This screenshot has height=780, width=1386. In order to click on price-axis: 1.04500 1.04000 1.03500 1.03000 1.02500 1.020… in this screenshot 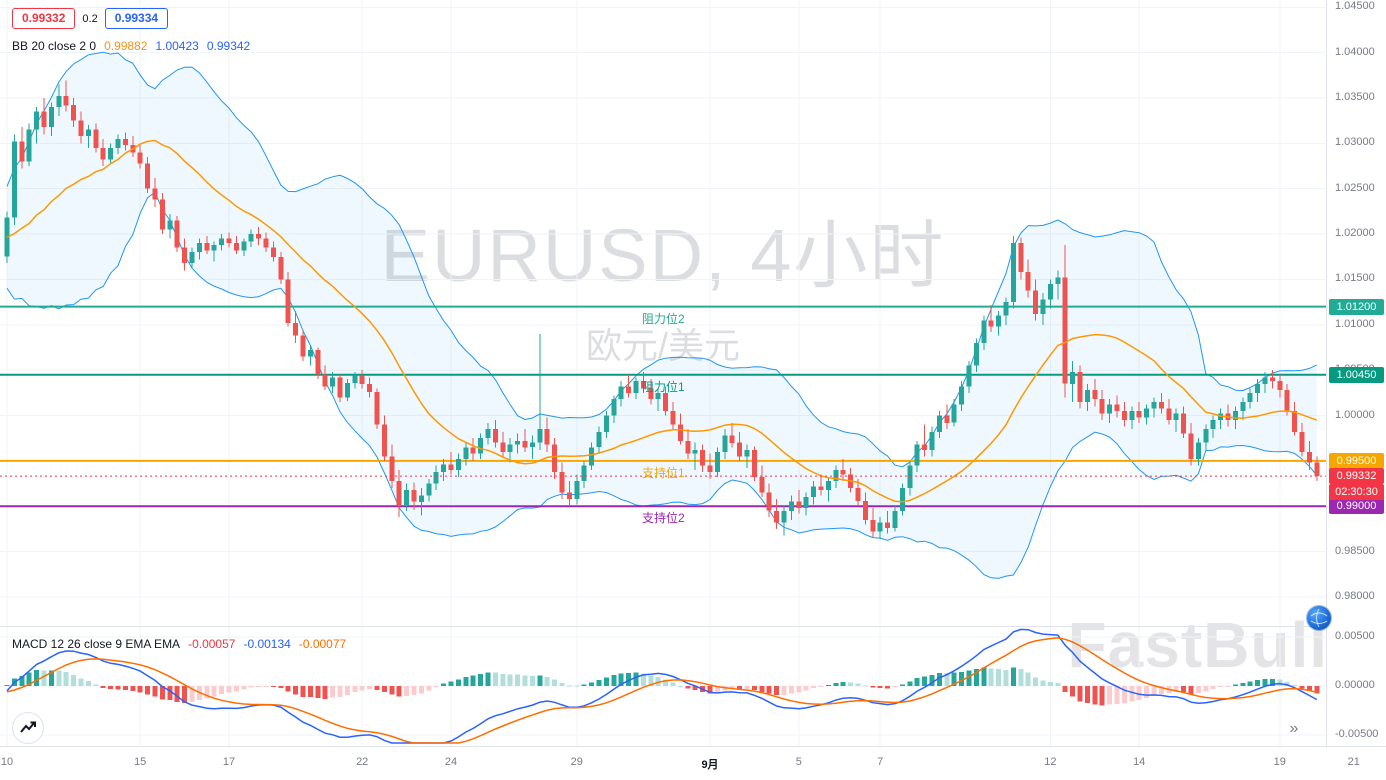, I will do `click(1356, 373)`.